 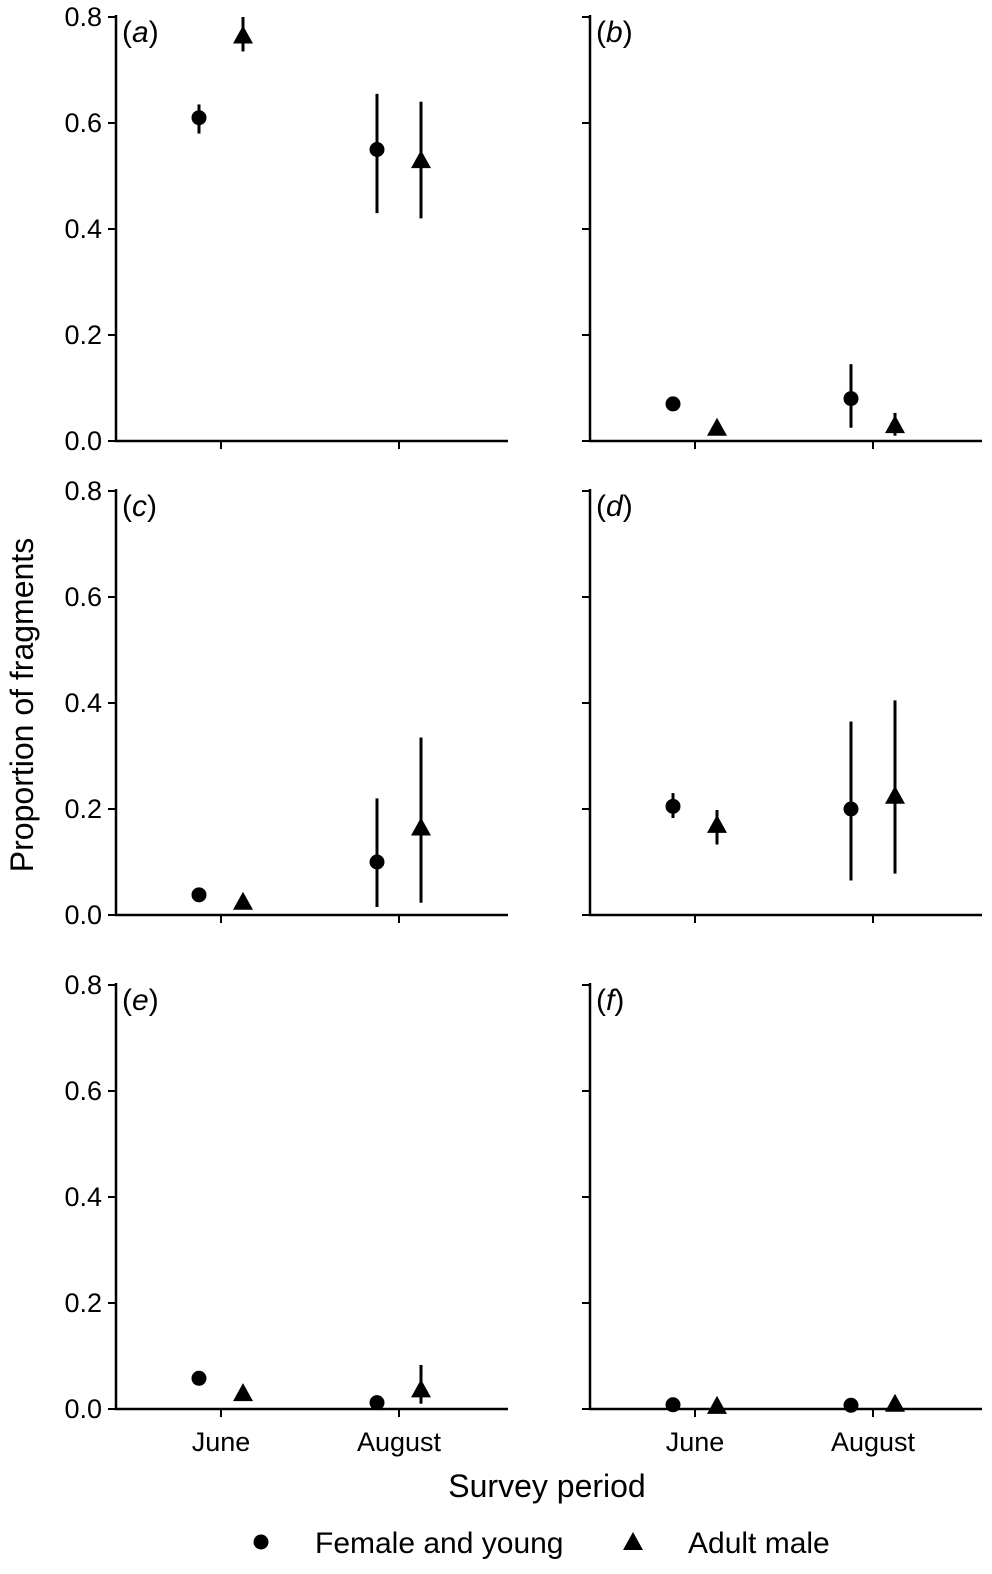 I want to click on panel-a: 0.0 0.2 0.4 0.6 0.8 (a), so click(x=286, y=229).